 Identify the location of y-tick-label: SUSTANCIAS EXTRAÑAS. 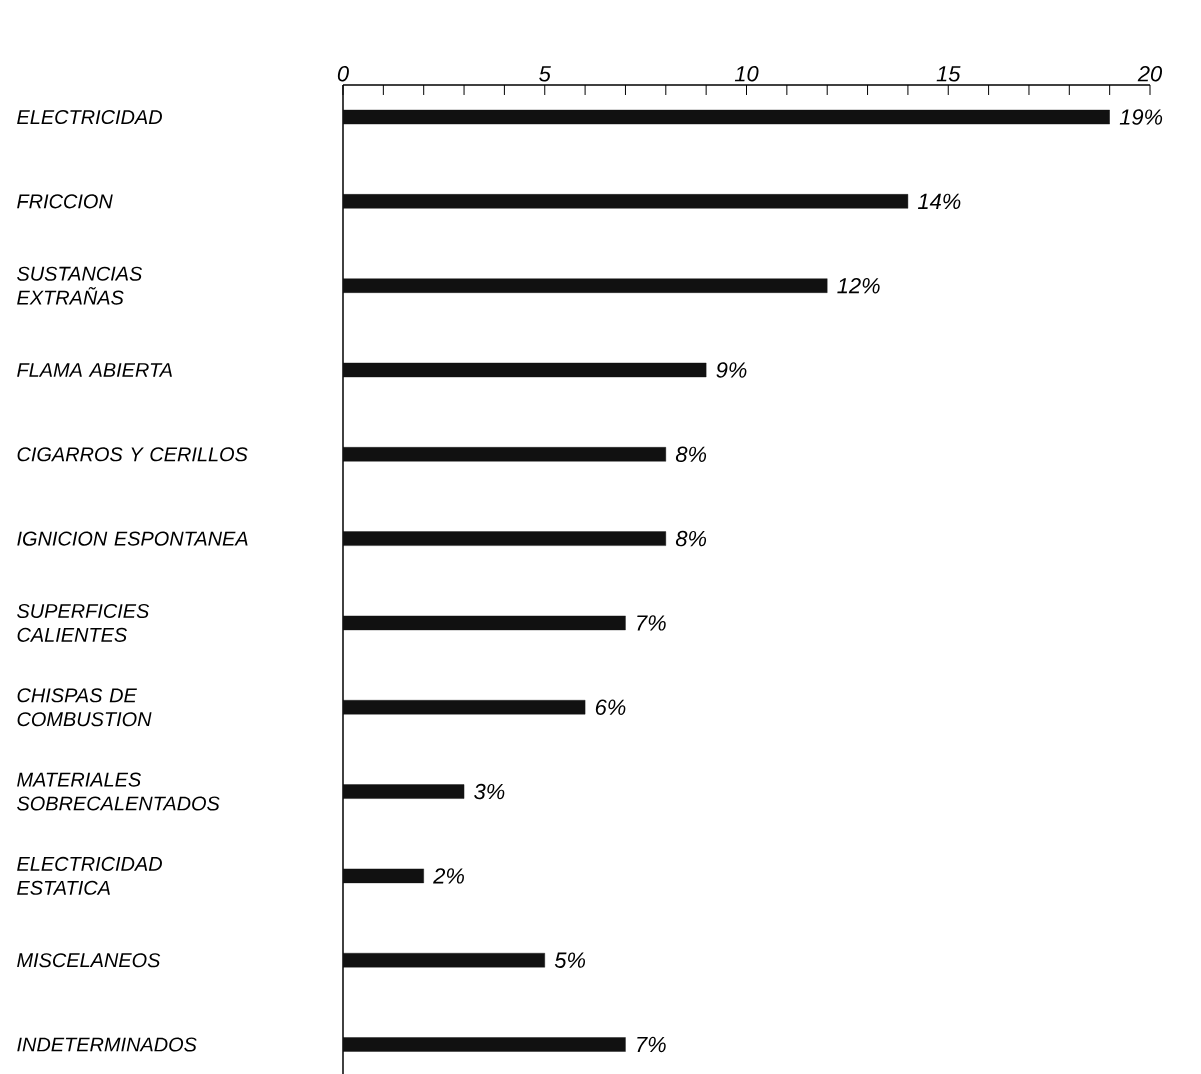
(80, 285).